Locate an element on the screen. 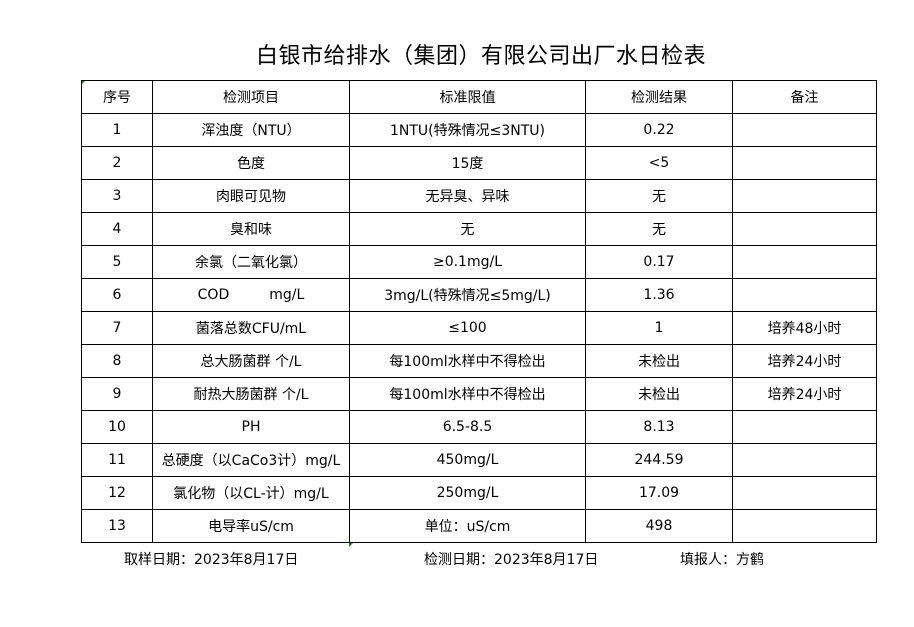 This screenshot has height=627, width=914. cell-result: 8.13 is located at coordinates (659, 427).